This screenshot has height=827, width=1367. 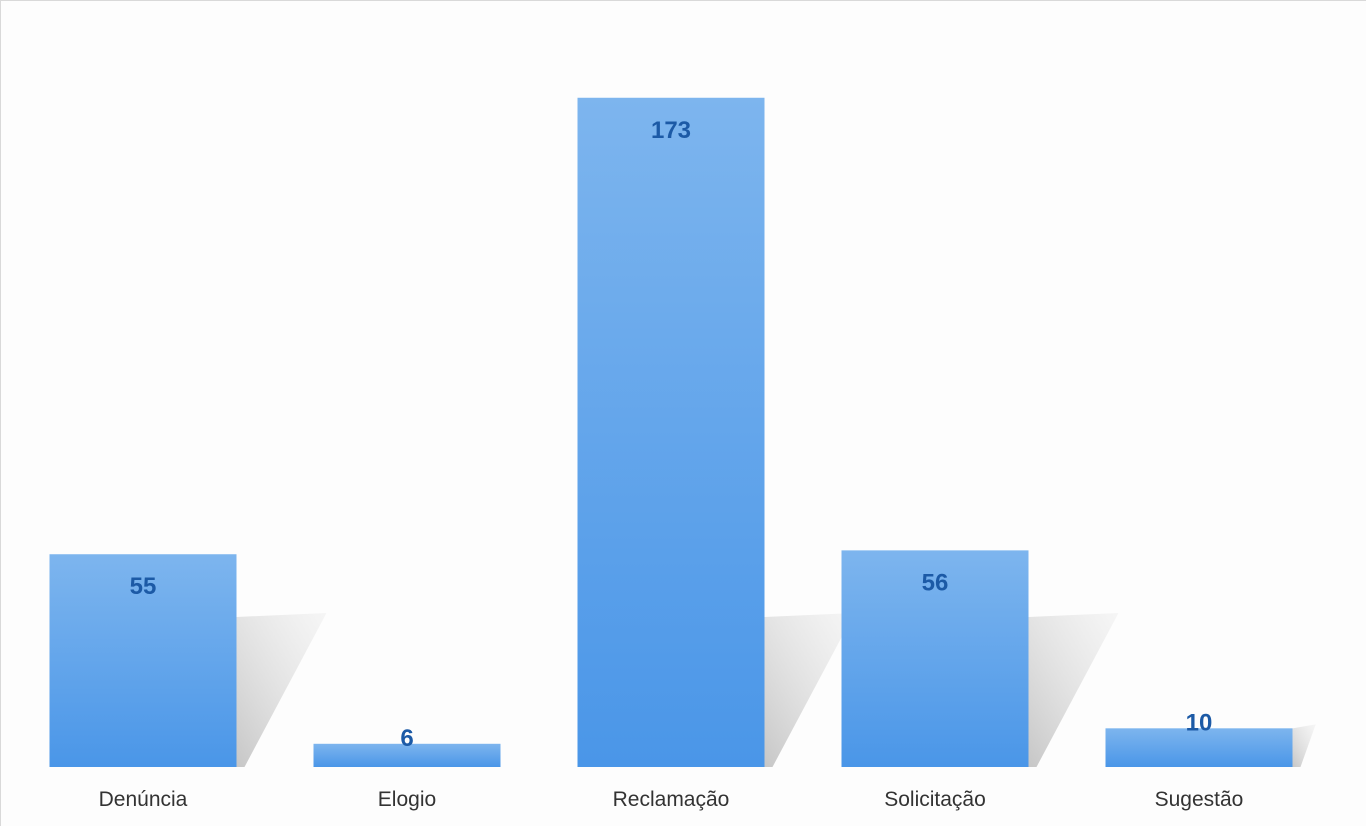 I want to click on bar-denuncia, so click(x=143, y=660).